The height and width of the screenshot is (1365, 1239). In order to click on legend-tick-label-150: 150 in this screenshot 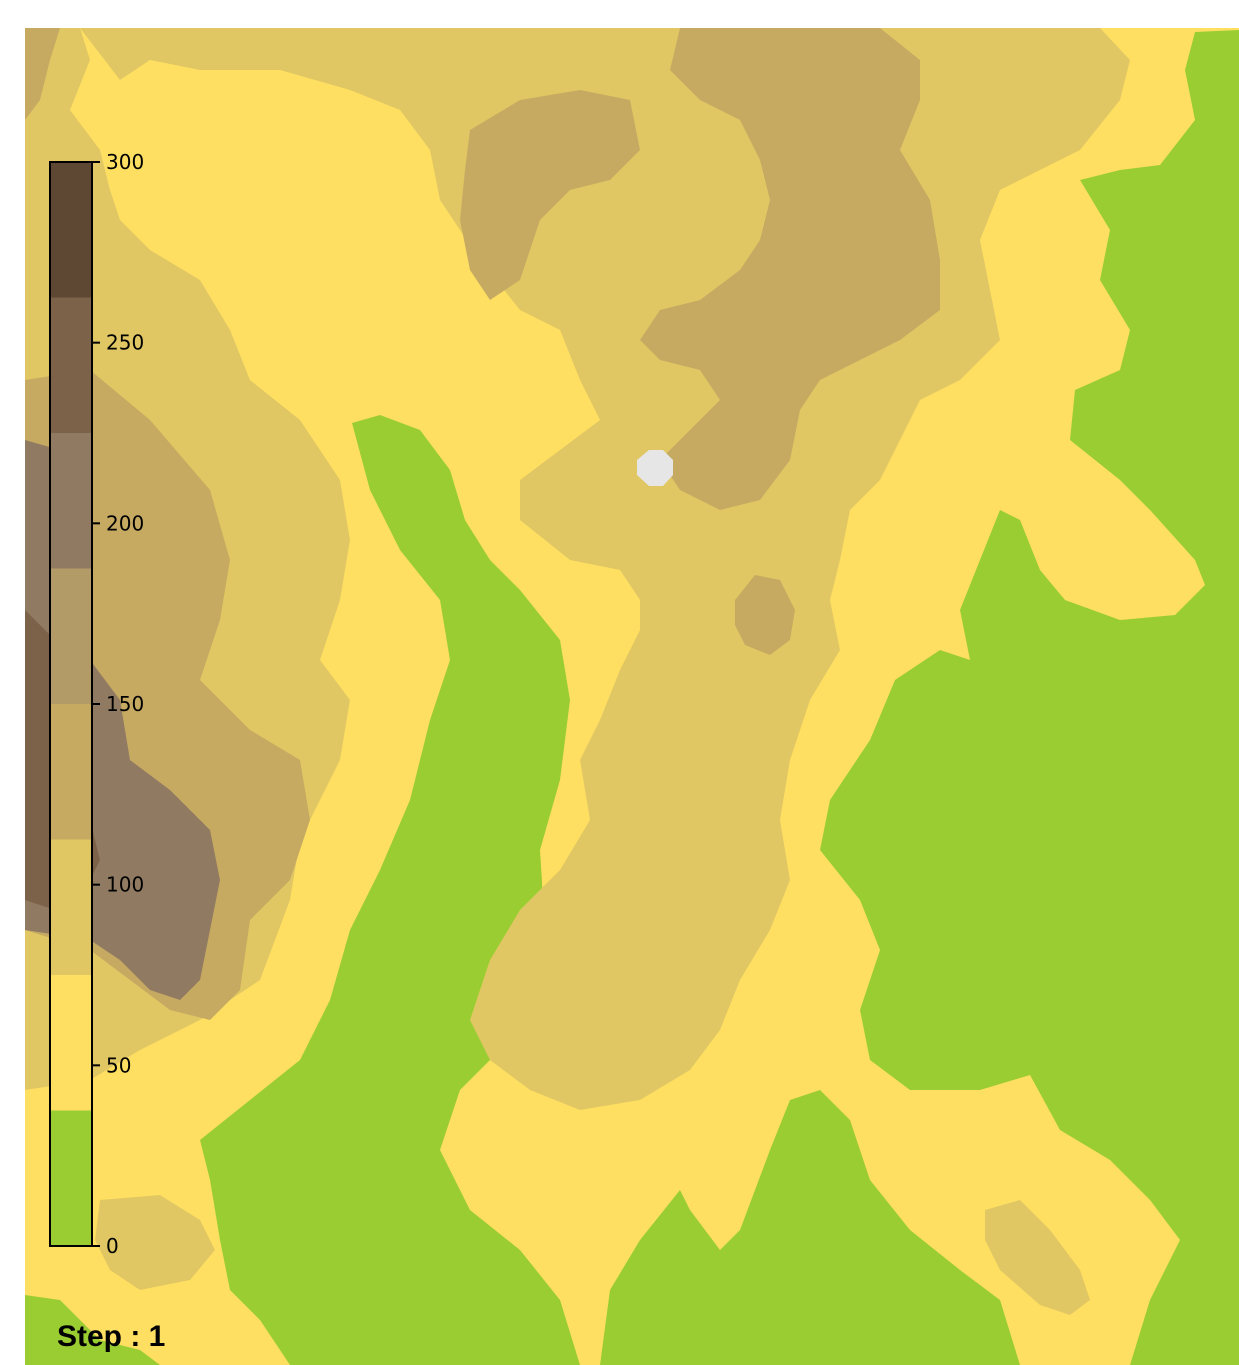, I will do `click(125, 704)`.